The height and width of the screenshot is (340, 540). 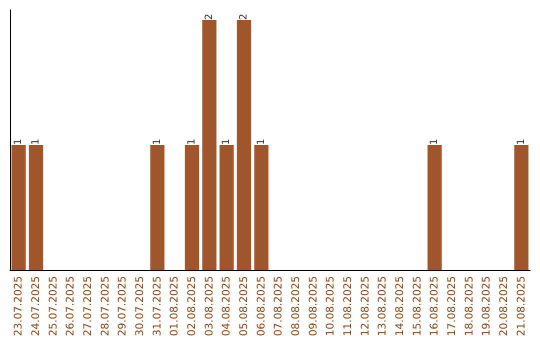 I want to click on x-tick-label: 13.08.2025, so click(x=382, y=306).